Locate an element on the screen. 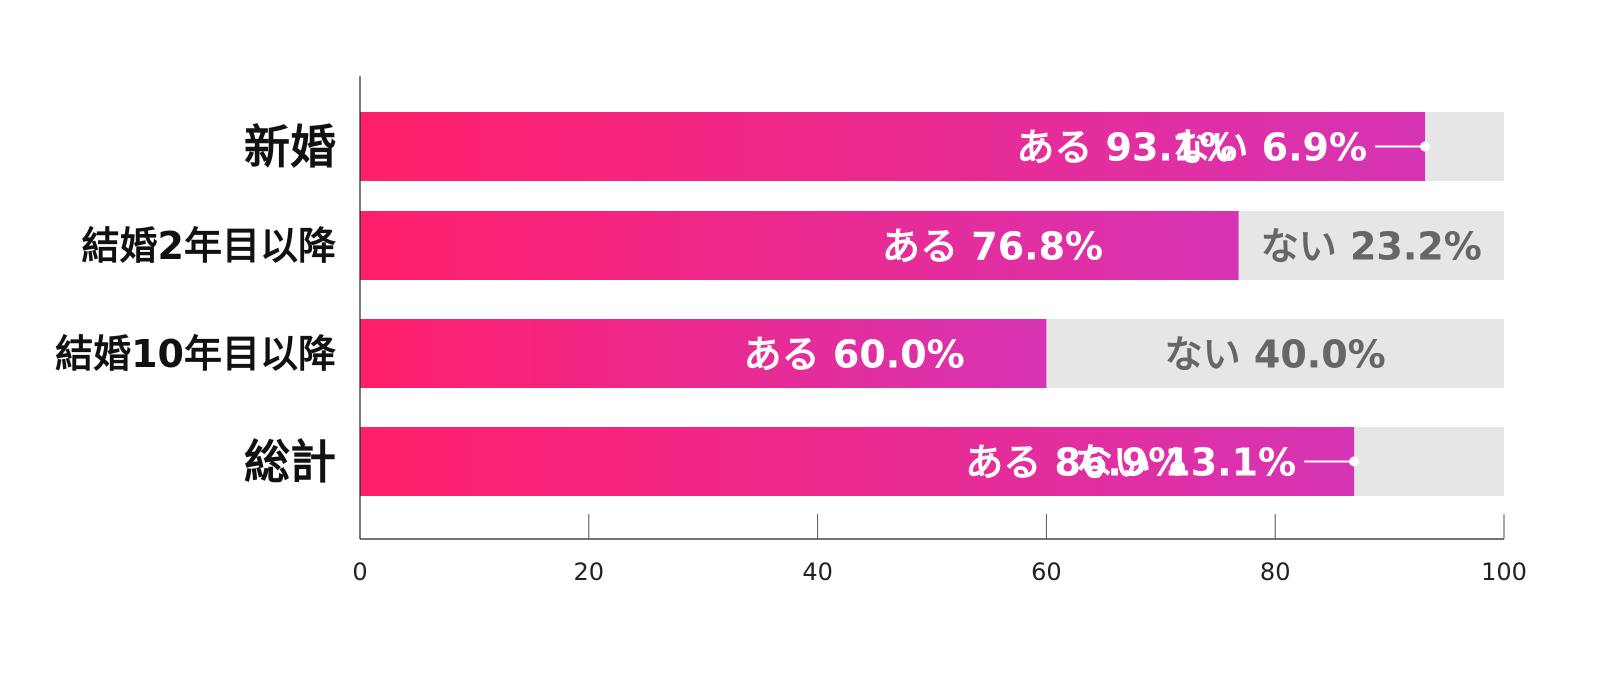 This screenshot has width=1600, height=680. bar-label-yes-1: ある 76.8% is located at coordinates (992, 247).